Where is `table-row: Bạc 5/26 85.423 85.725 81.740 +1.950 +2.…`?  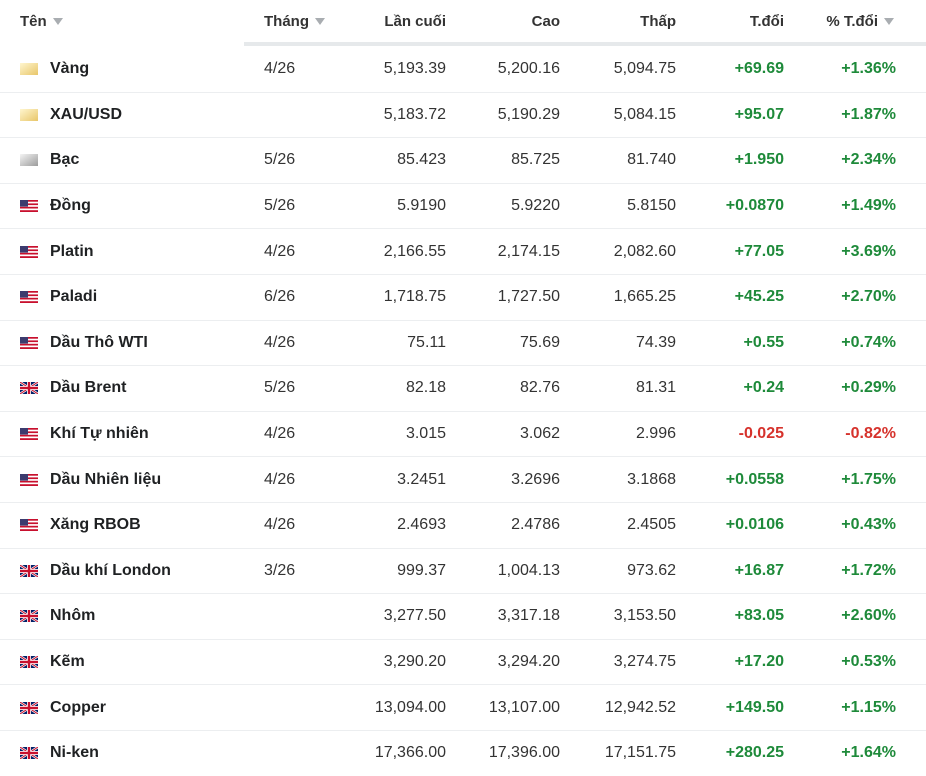 table-row: Bạc 5/26 85.423 85.725 81.740 +1.950 +2.… is located at coordinates (463, 160).